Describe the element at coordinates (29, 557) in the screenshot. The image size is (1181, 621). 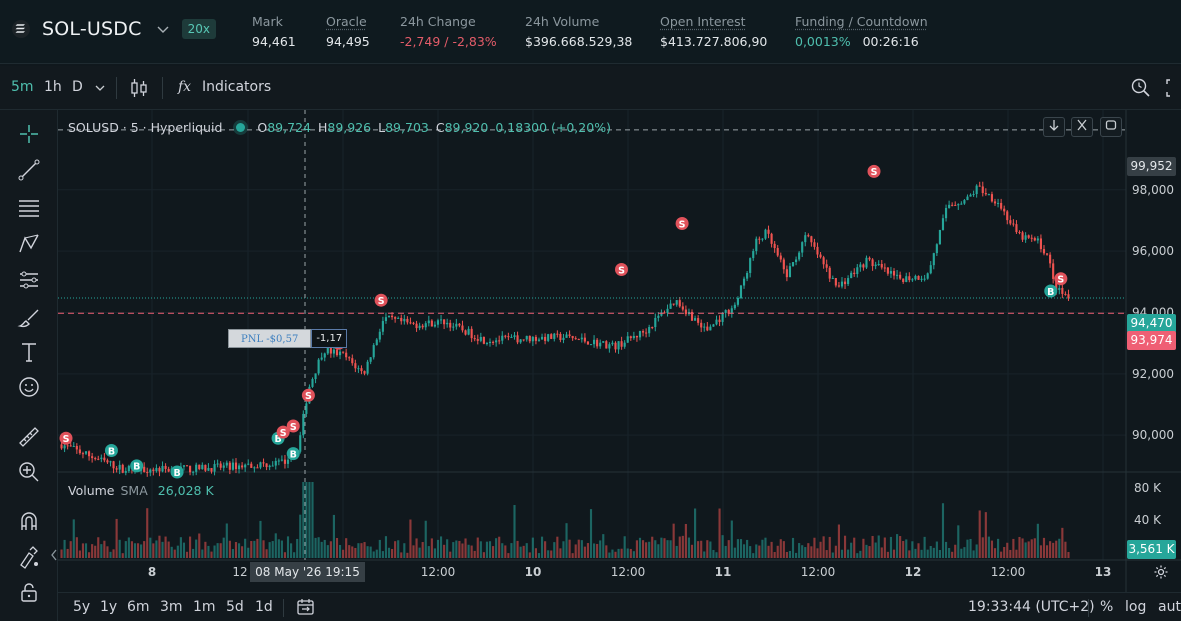
I see `lock-drawing-icon` at that location.